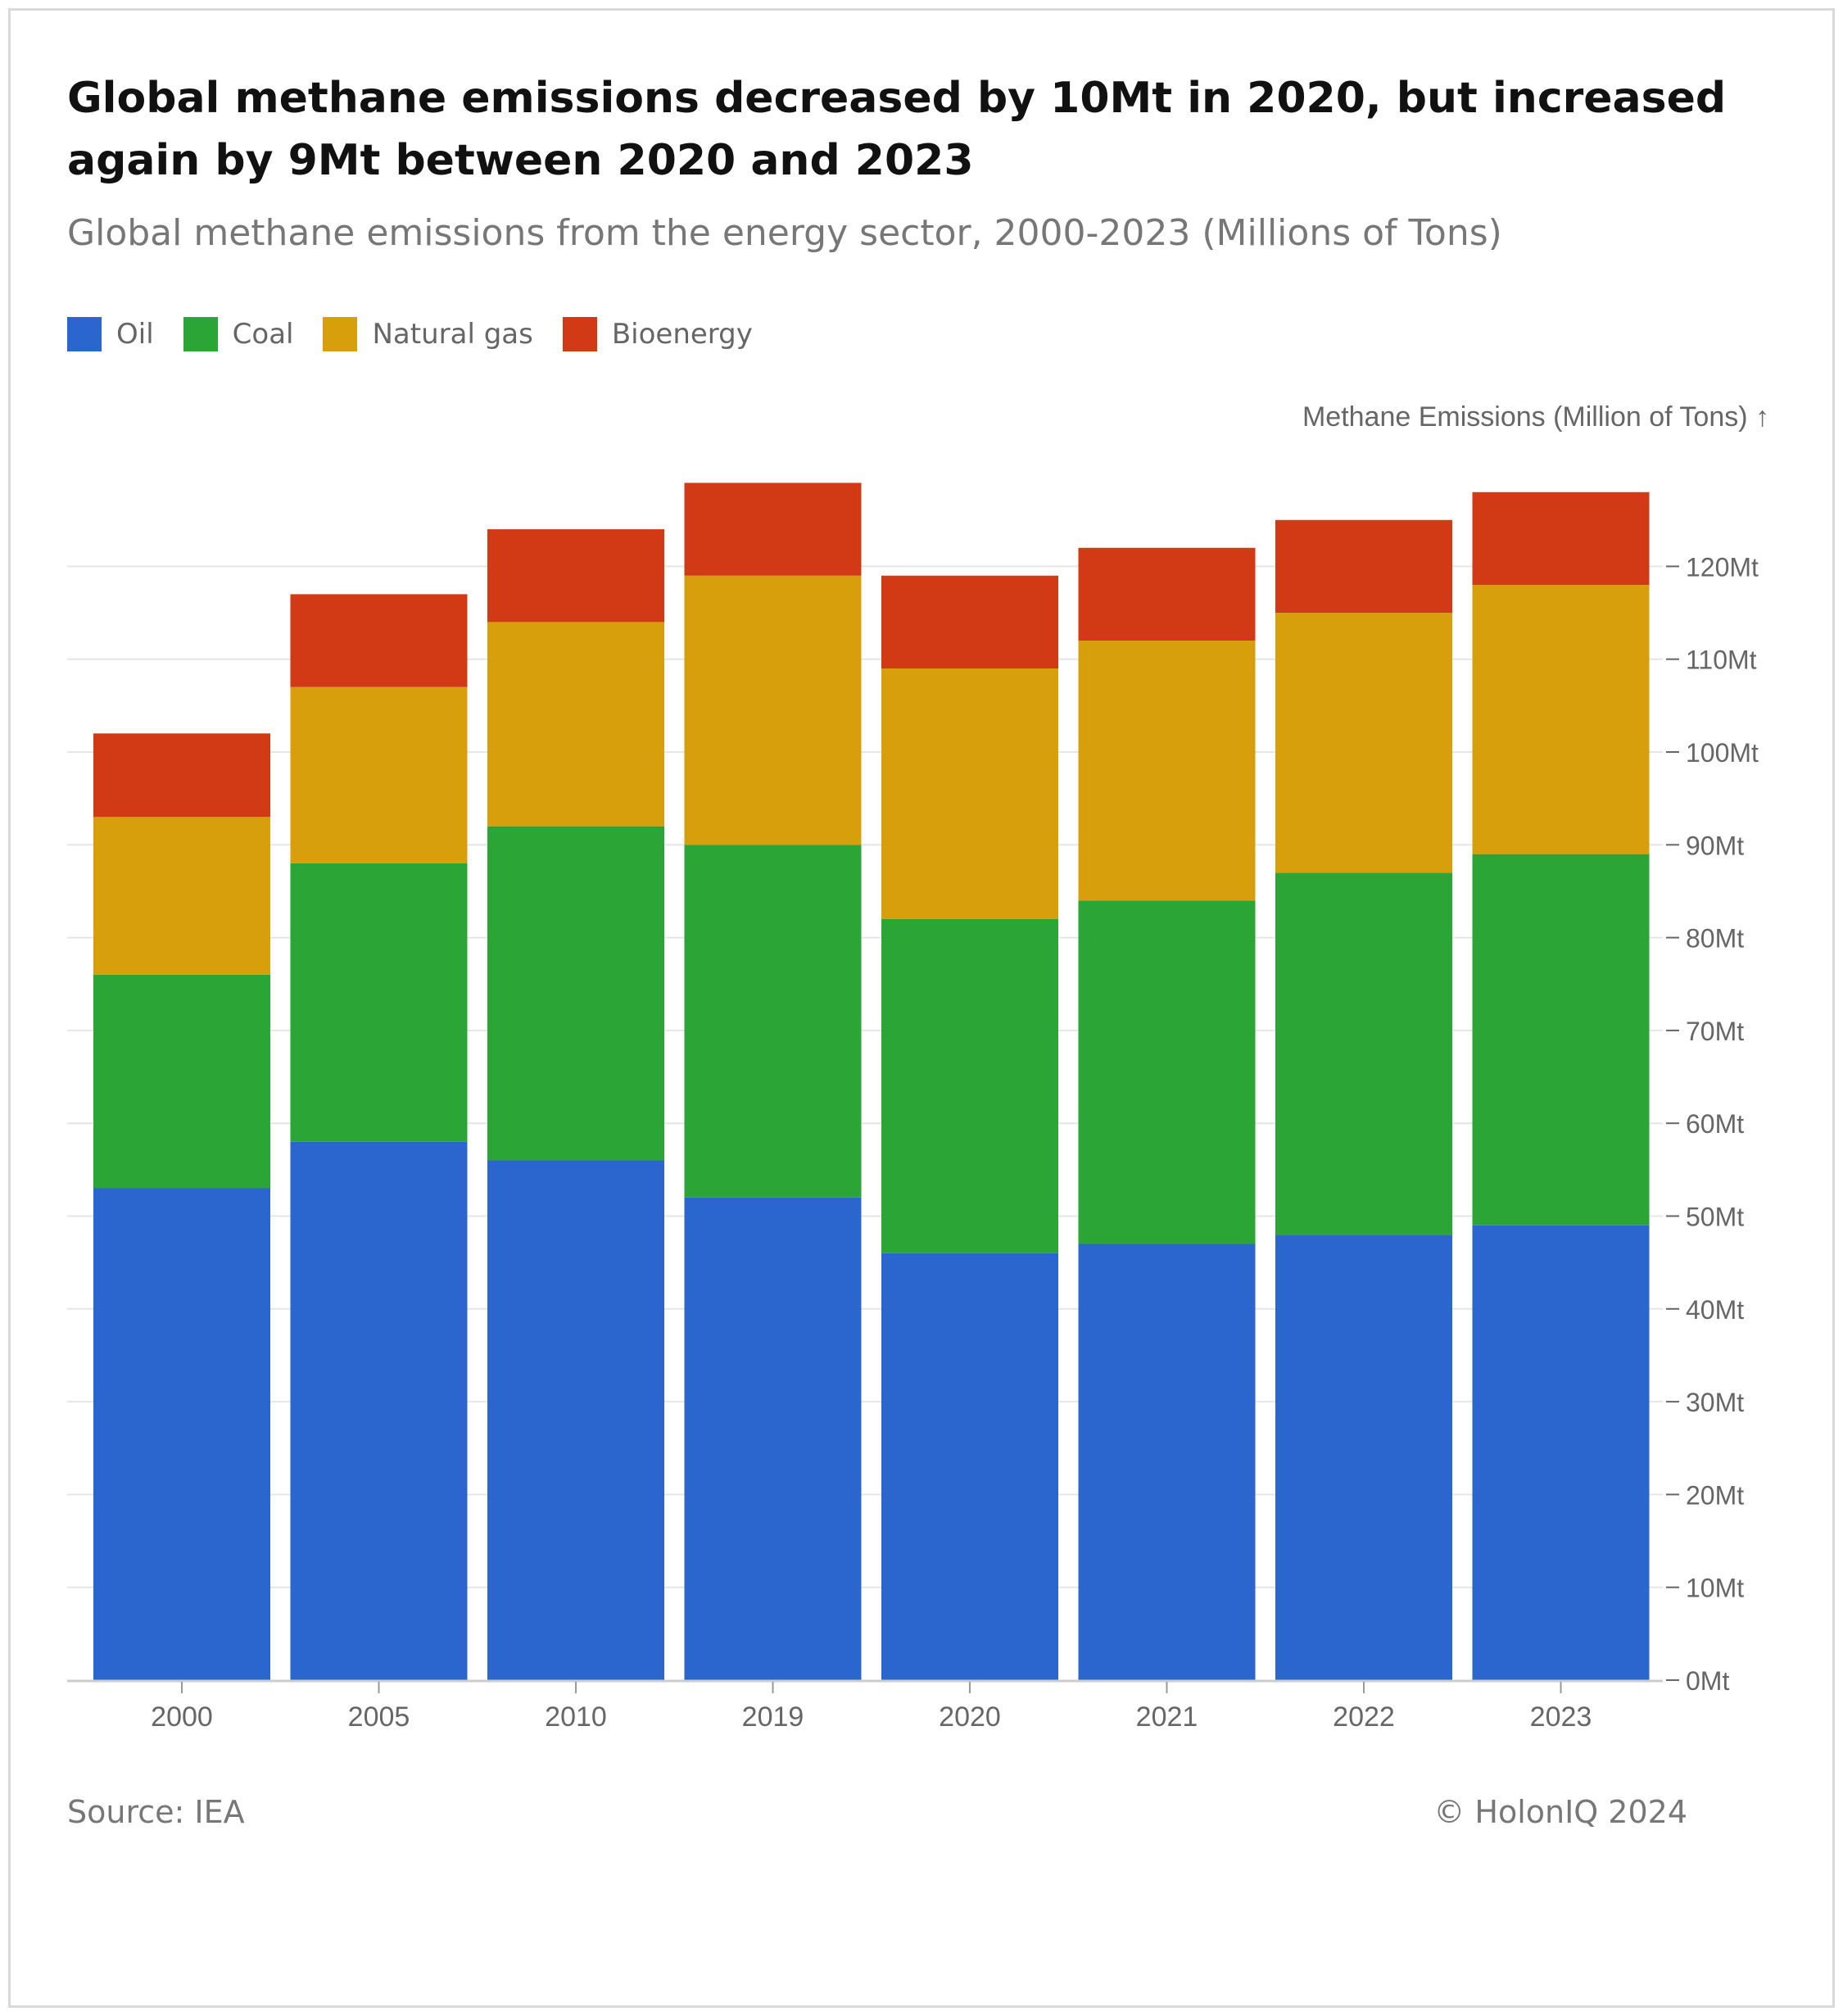 This screenshot has width=1843, height=2016. Describe the element at coordinates (575, 993) in the screenshot. I see `bar-coal-2010` at that location.